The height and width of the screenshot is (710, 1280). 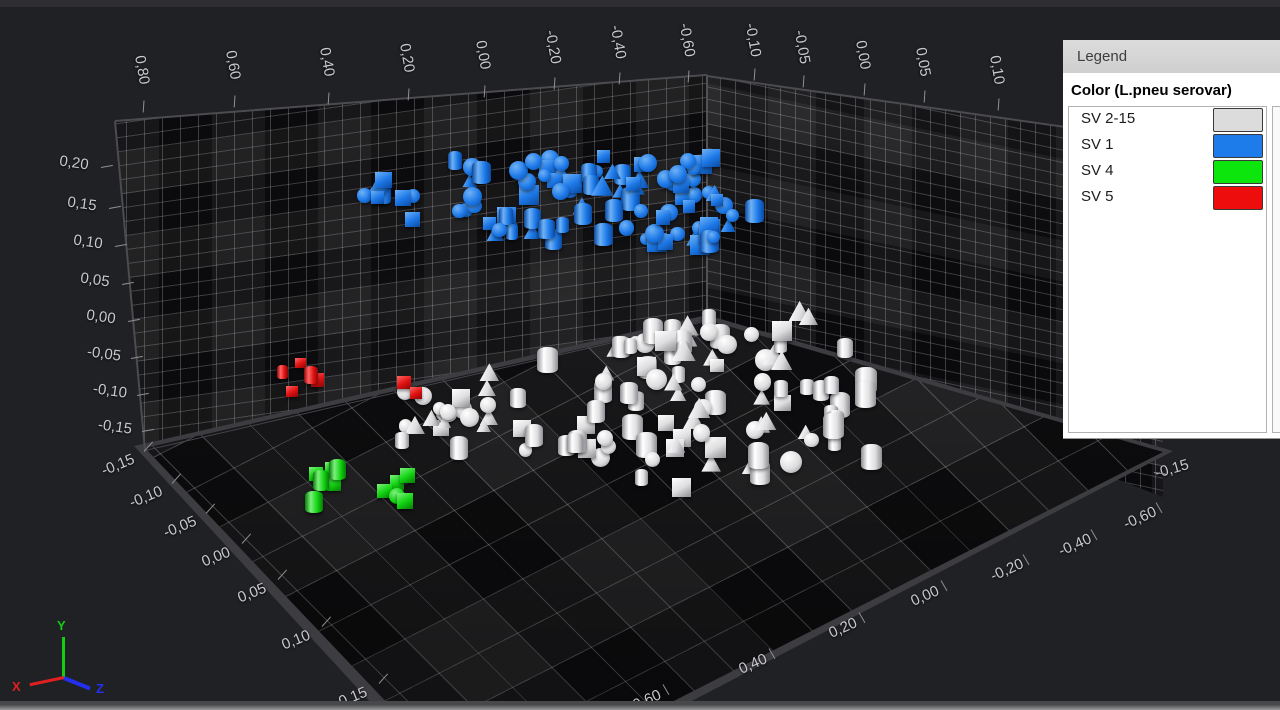 What do you see at coordinates (1167, 172) in the screenshot?
I see `legend-item: SV 4` at bounding box center [1167, 172].